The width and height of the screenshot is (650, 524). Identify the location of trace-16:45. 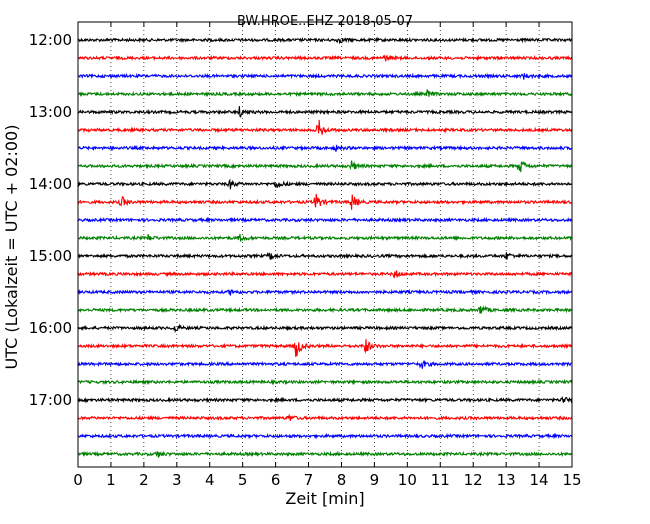
(325, 382).